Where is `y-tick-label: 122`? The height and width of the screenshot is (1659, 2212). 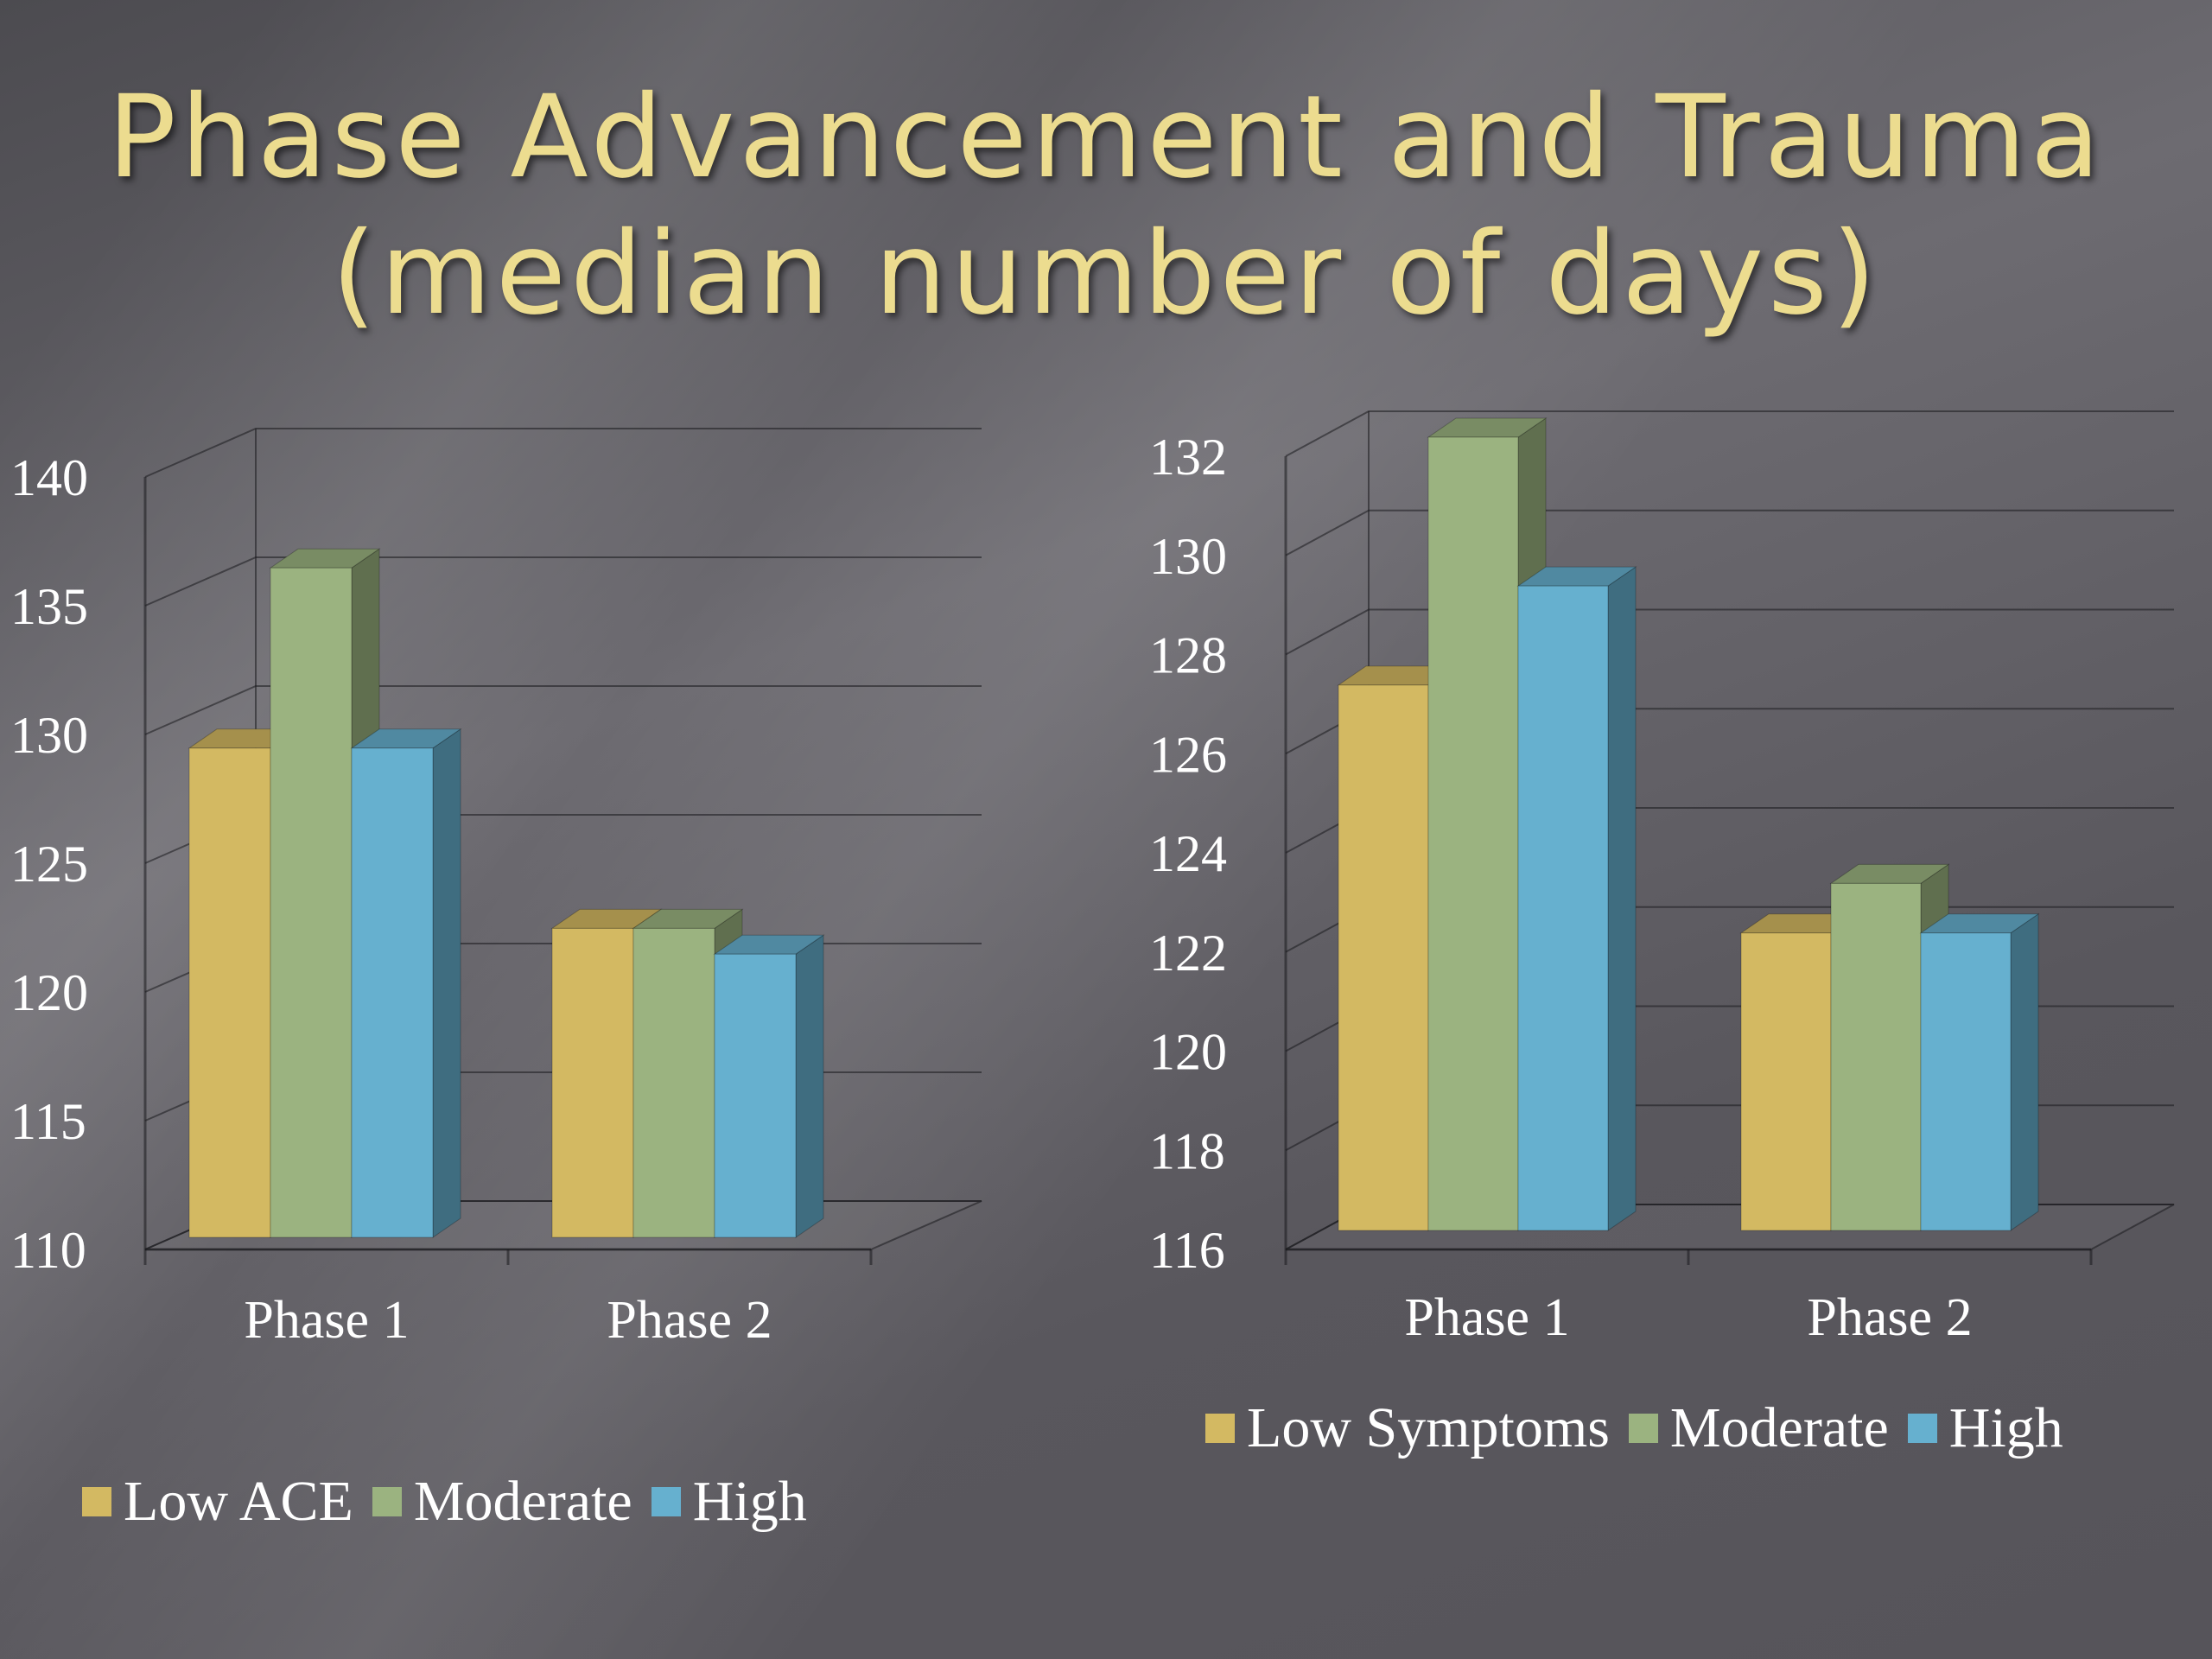
y-tick-label: 122 is located at coordinates (1188, 953).